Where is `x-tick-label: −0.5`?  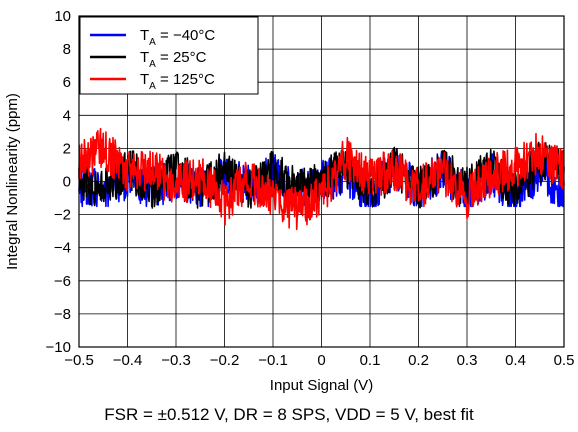
x-tick-label: −0.5 is located at coordinates (79, 360).